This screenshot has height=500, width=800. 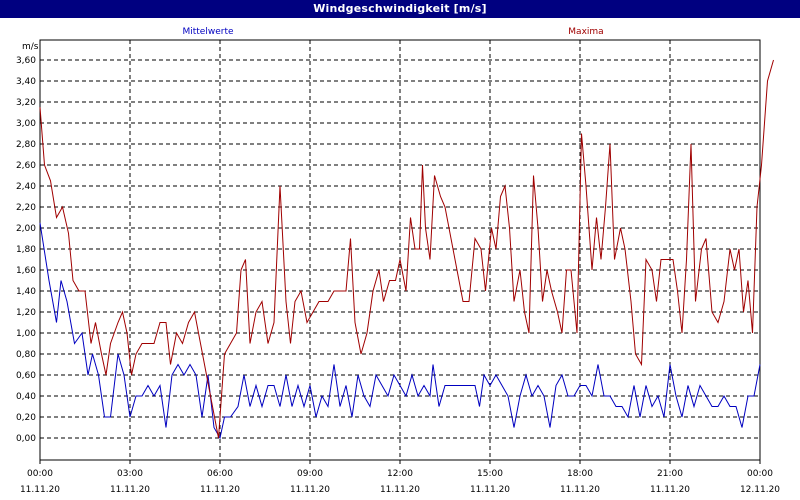 I want to click on x-tick-date: 12.11.20, so click(x=760, y=490).